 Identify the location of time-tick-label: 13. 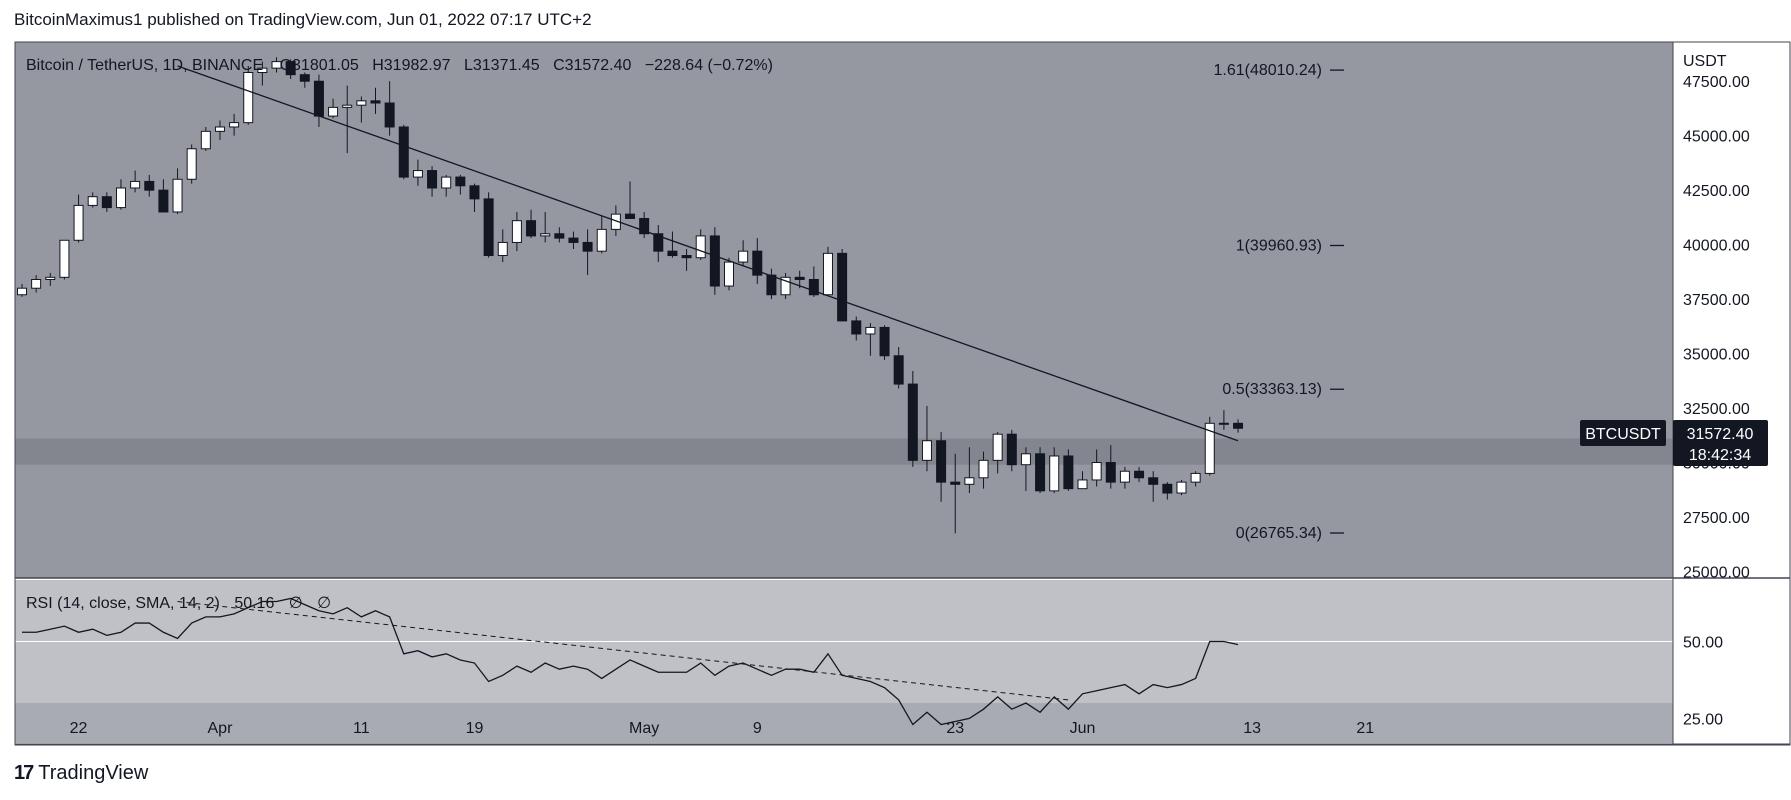
(1252, 728).